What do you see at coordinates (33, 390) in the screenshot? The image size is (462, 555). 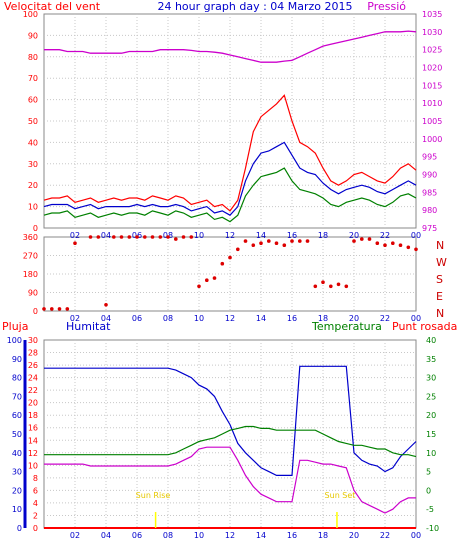 I see `p3-pluja-tick-22: 22` at bounding box center [33, 390].